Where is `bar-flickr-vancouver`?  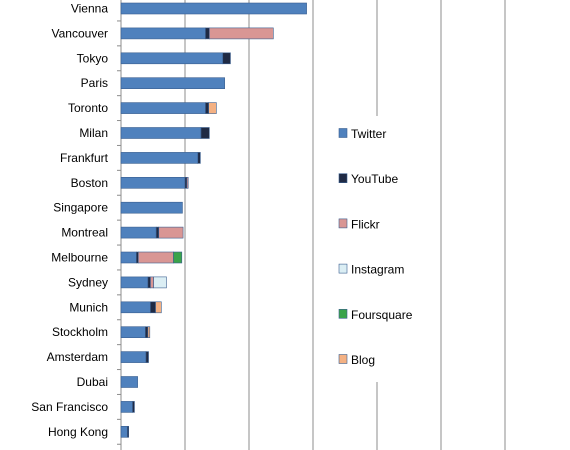
bar-flickr-vancouver is located at coordinates (241, 33).